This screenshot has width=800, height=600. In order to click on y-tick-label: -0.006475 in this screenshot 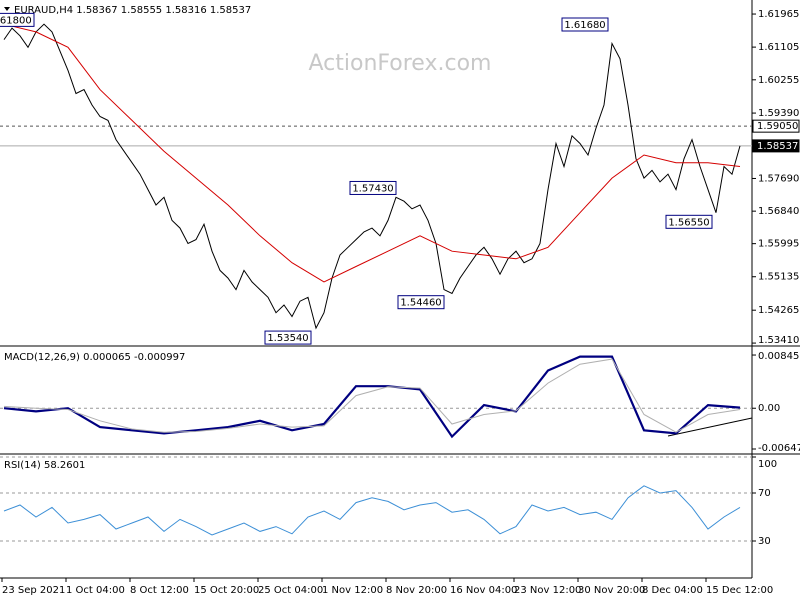, I will do `click(779, 448)`.